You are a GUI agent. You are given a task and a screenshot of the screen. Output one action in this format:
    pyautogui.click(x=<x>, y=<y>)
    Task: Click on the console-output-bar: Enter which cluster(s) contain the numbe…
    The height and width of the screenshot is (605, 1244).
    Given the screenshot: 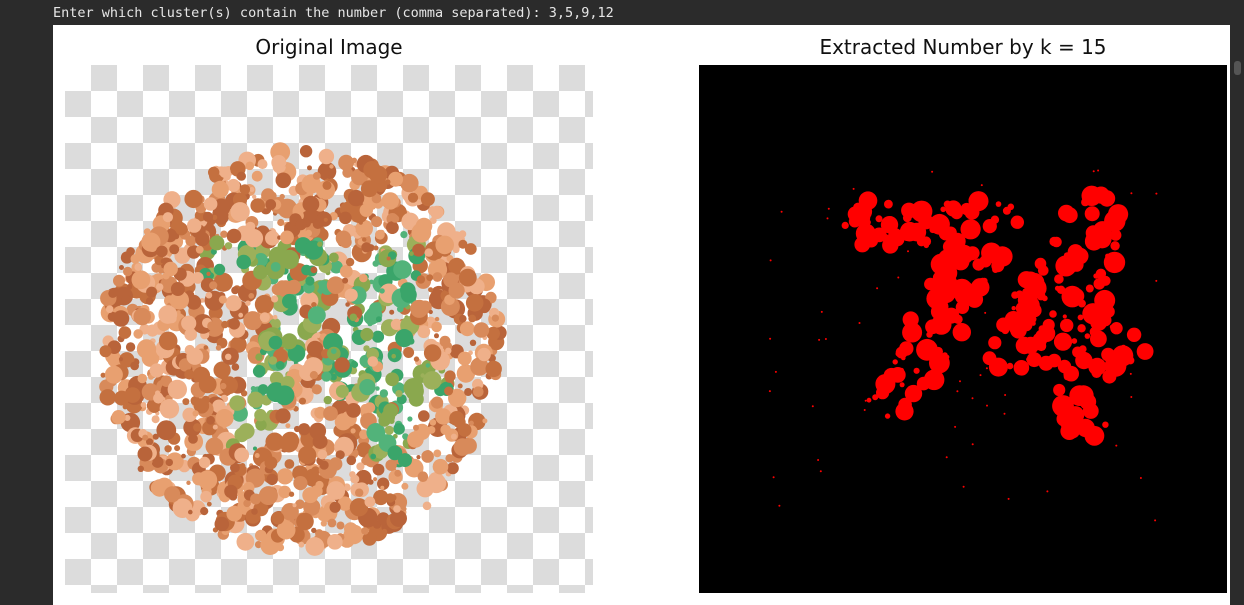 What is the action you would take?
    pyautogui.click(x=622, y=12)
    